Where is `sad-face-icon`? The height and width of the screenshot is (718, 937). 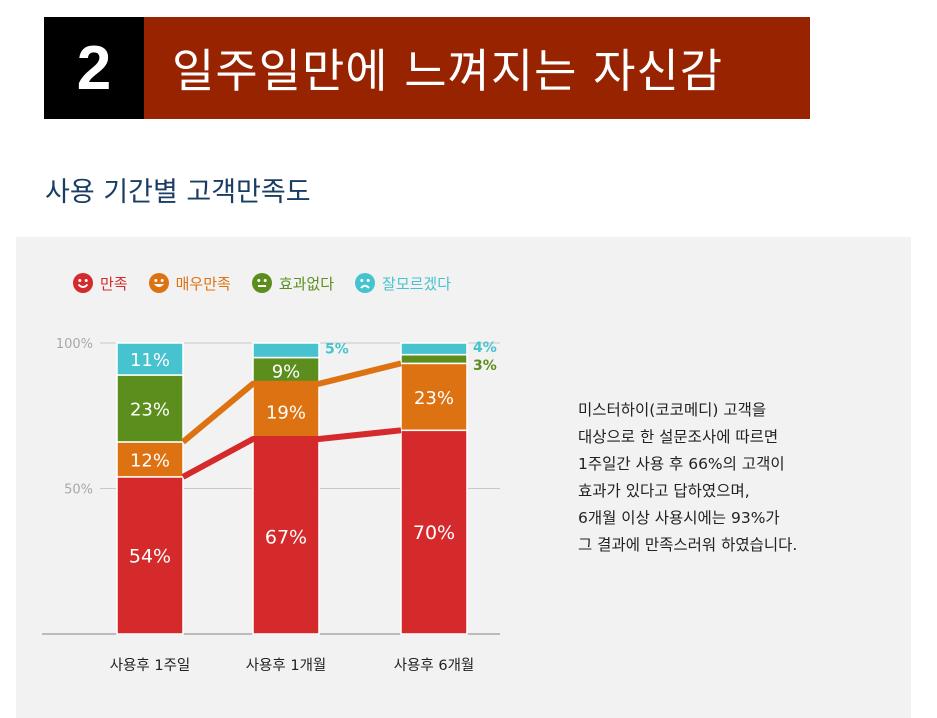 sad-face-icon is located at coordinates (365, 283).